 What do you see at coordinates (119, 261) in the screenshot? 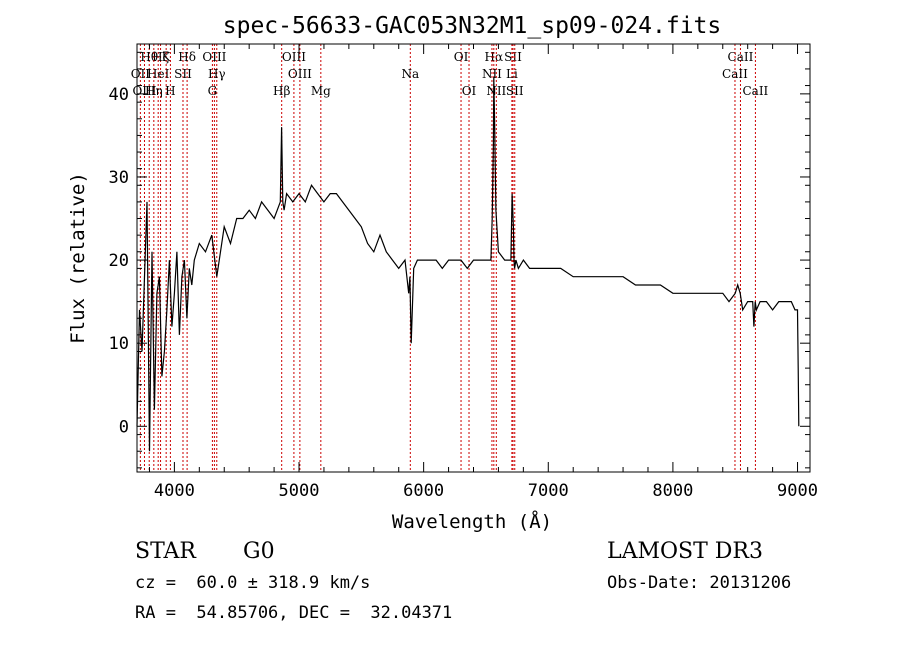
I see `y-tick-label-2: 20` at bounding box center [119, 261].